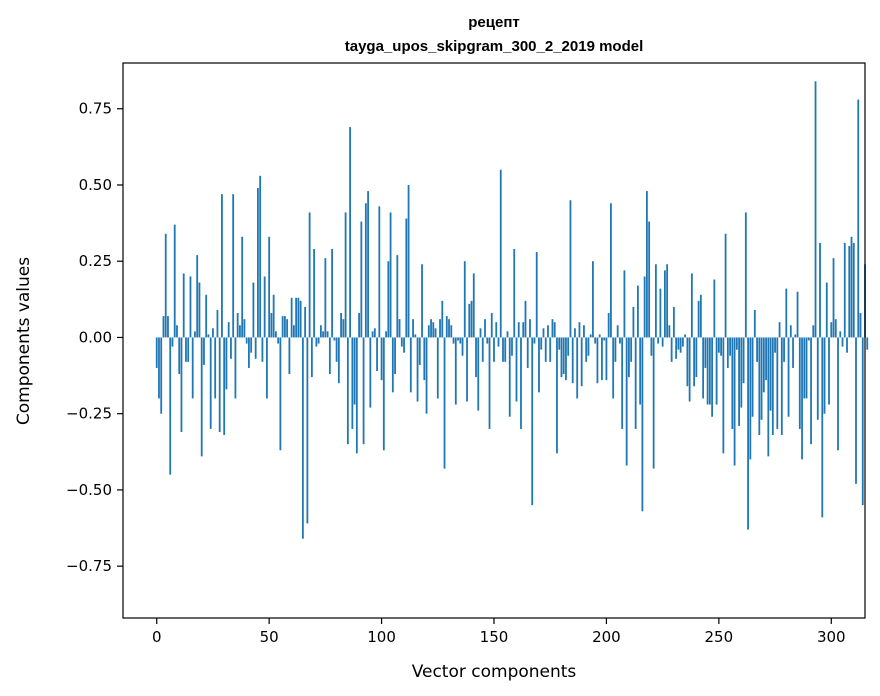 This screenshot has height=696, width=880. I want to click on chart-title: рецепт, so click(493, 22).